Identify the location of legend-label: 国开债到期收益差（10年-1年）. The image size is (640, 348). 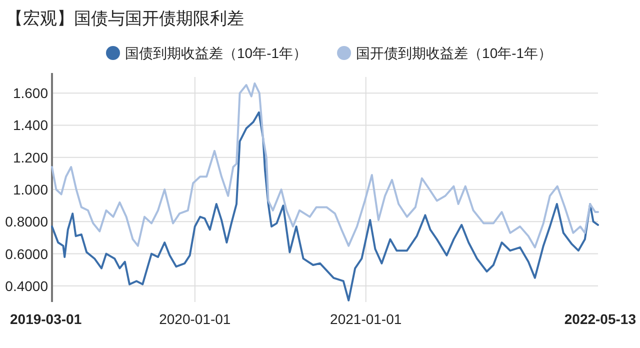
(454, 53).